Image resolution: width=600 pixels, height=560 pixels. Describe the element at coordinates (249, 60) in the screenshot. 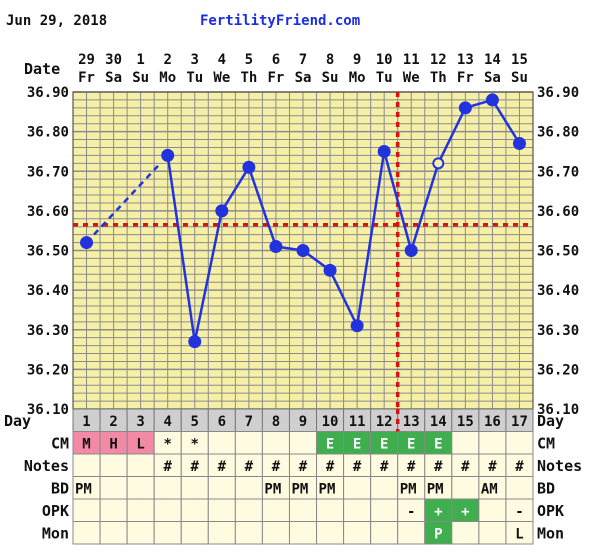

I see `date-number-label: 5` at that location.